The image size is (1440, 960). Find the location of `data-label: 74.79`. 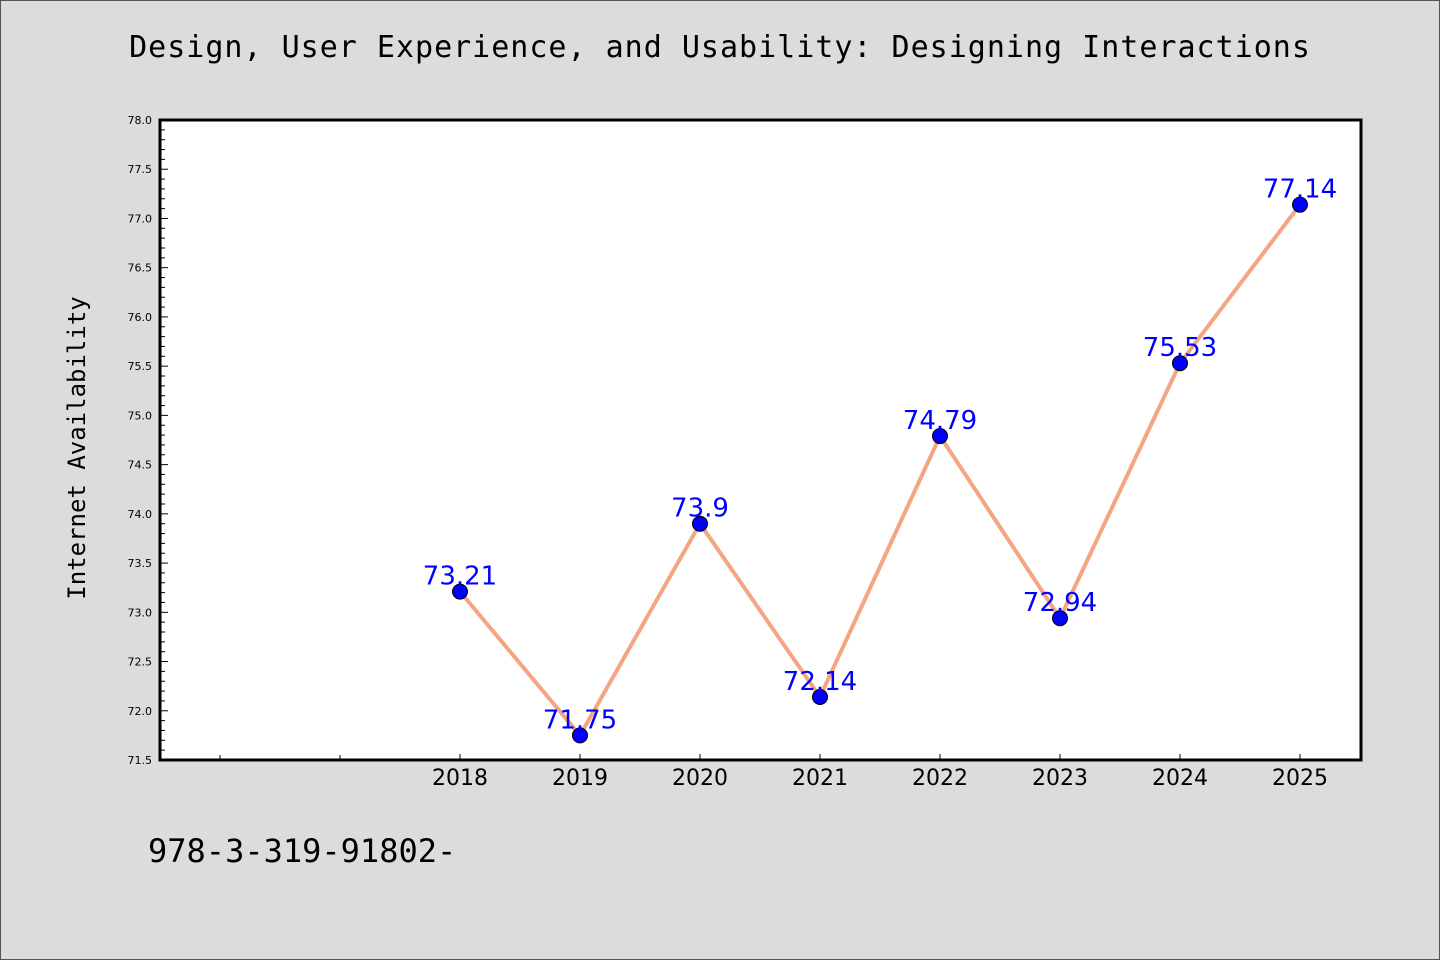

data-label: 74.79 is located at coordinates (940, 421).